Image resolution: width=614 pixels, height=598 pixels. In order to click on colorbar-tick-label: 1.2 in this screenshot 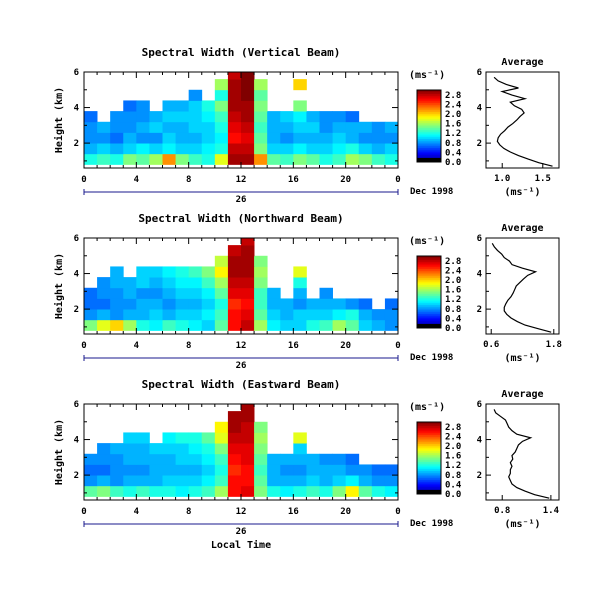, I will do `click(453, 466)`.